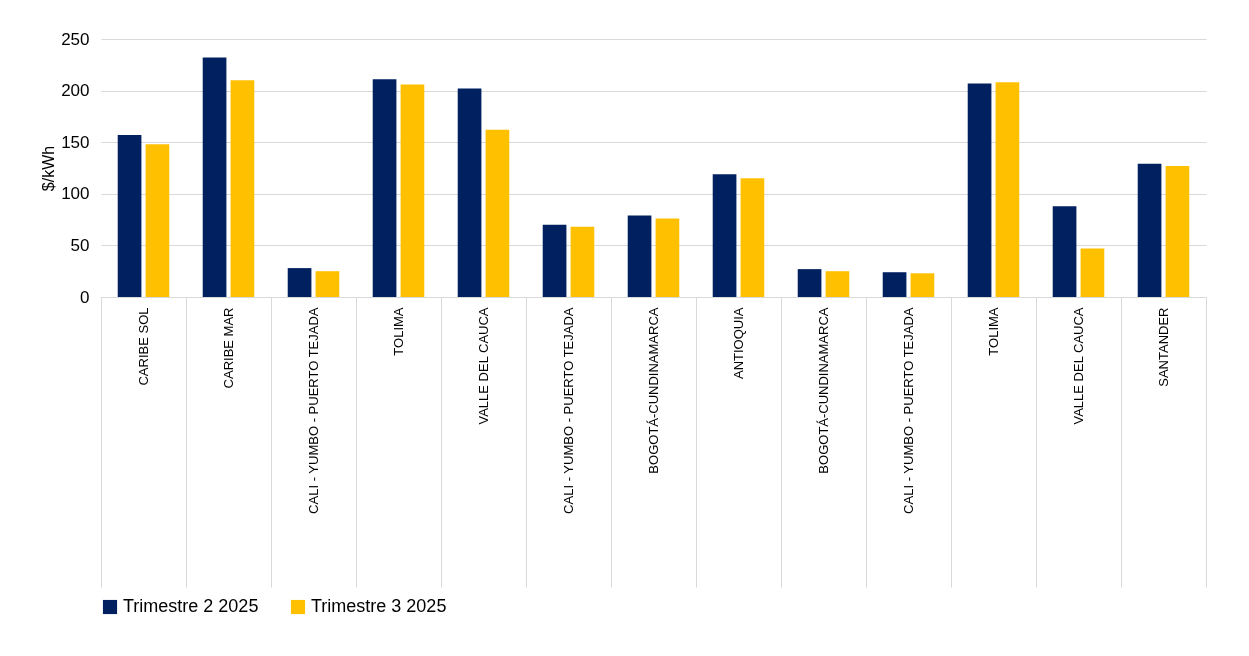  Describe the element at coordinates (75, 142) in the screenshot. I see `y-tick-label: 150` at that location.